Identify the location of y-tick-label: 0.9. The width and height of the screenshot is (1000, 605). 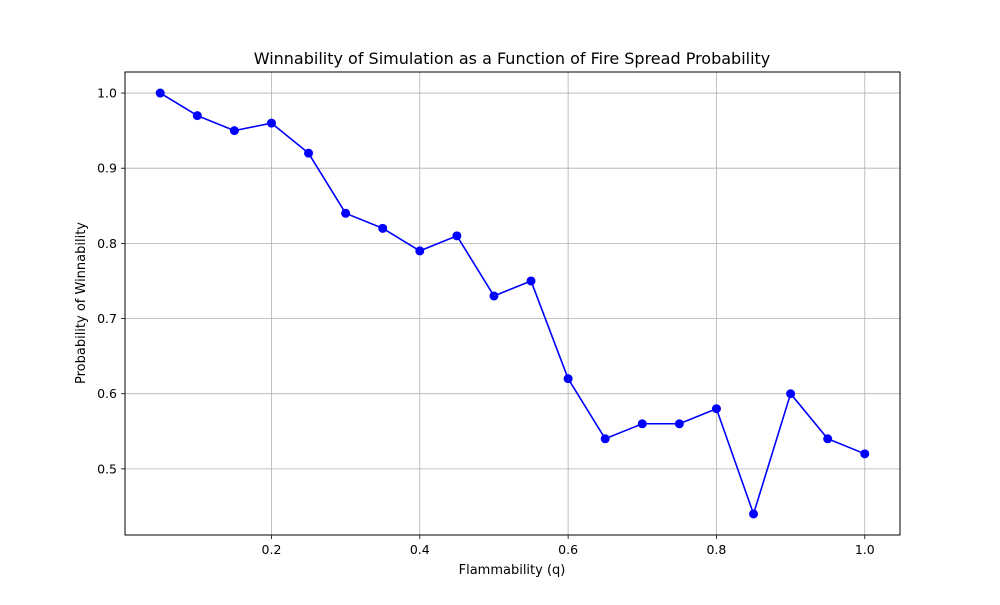
(107, 168).